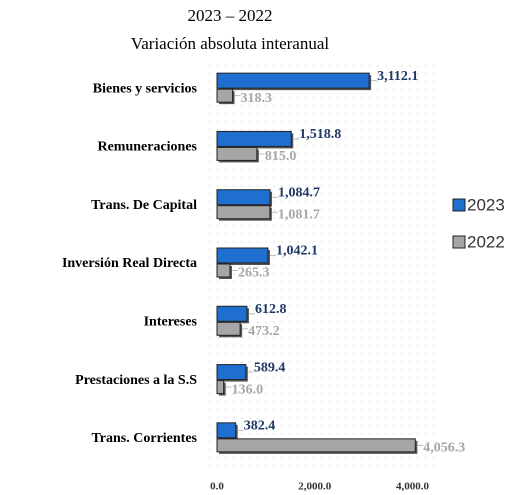 The image size is (514, 495). Describe the element at coordinates (248, 389) in the screenshot. I see `data-label: 136.0` at that location.